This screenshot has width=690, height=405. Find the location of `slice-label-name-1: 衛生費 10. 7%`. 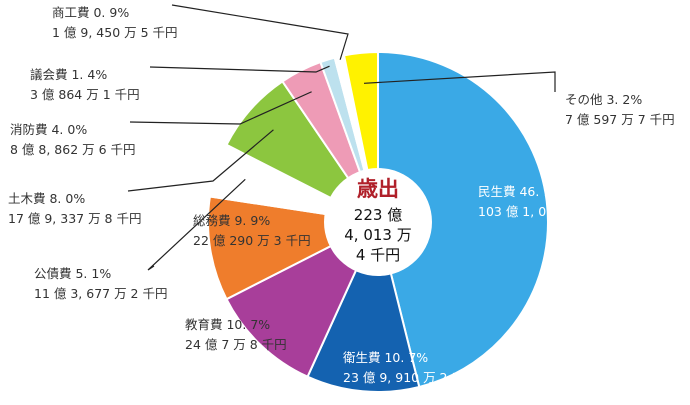

slice-label-name-1: 衛生費 10. 7% is located at coordinates (385, 357).